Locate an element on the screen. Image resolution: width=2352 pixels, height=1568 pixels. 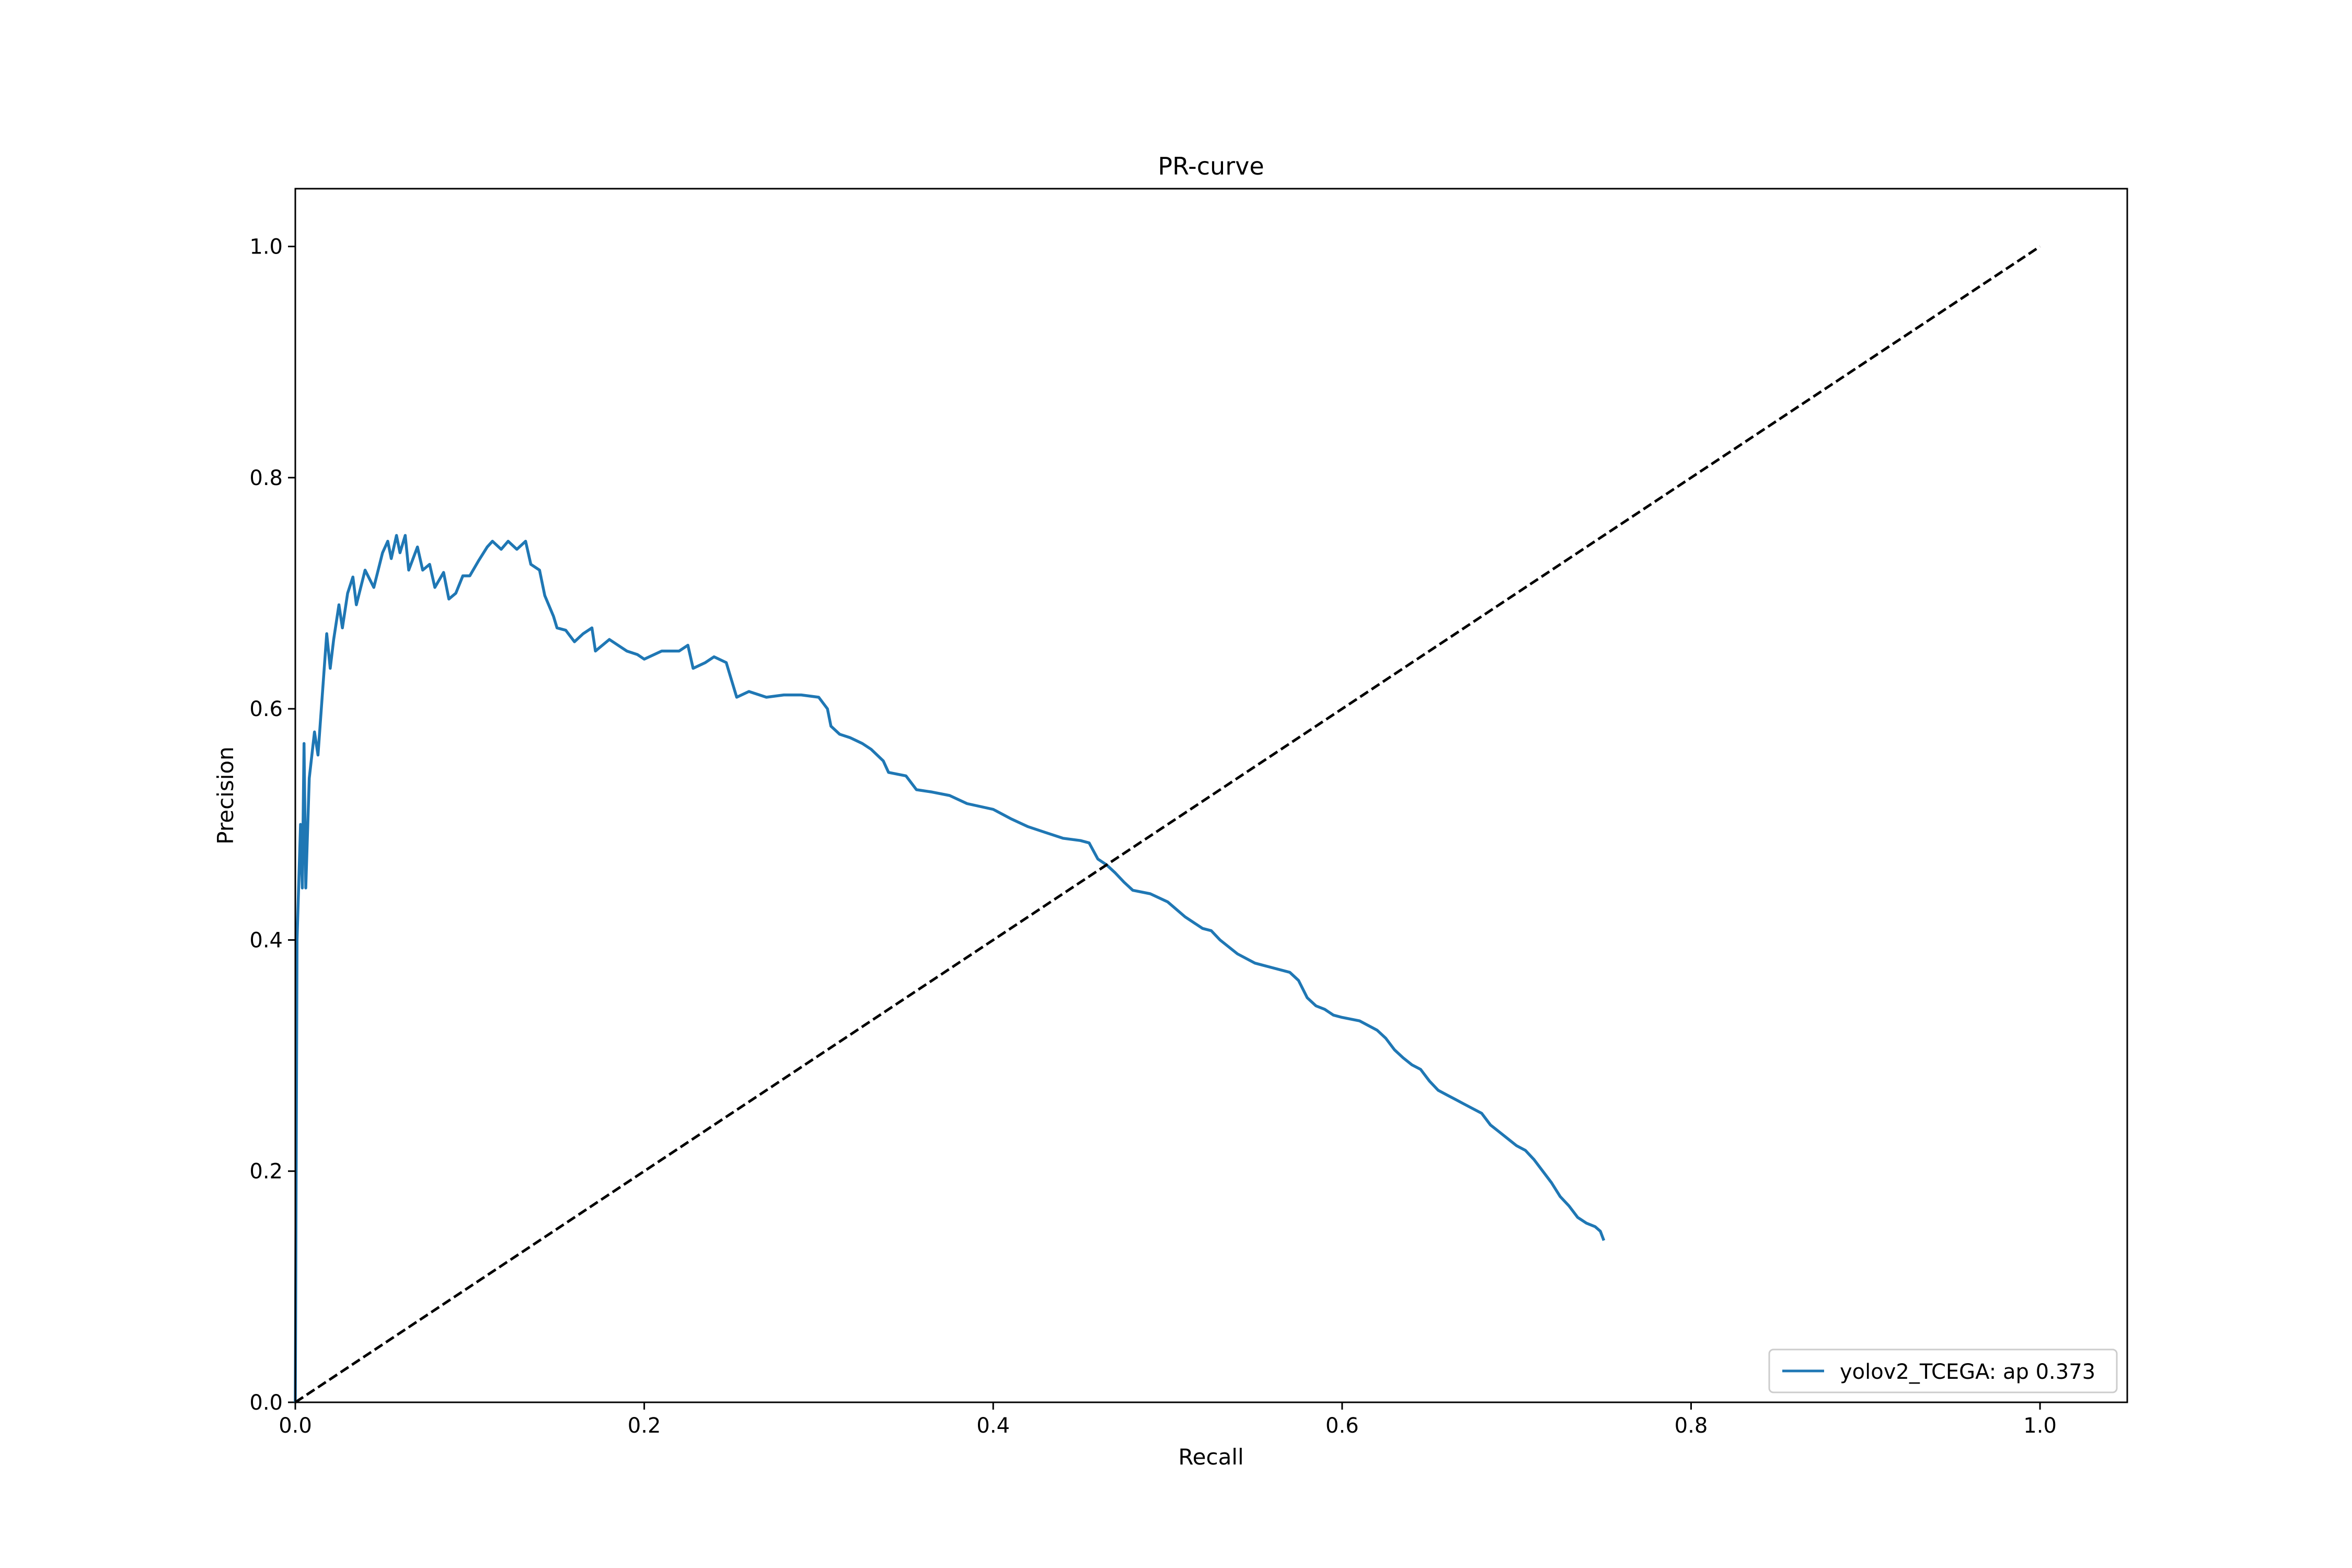
legend: yolov2_TCEGA: ap 0.373 is located at coordinates (1943, 1370).